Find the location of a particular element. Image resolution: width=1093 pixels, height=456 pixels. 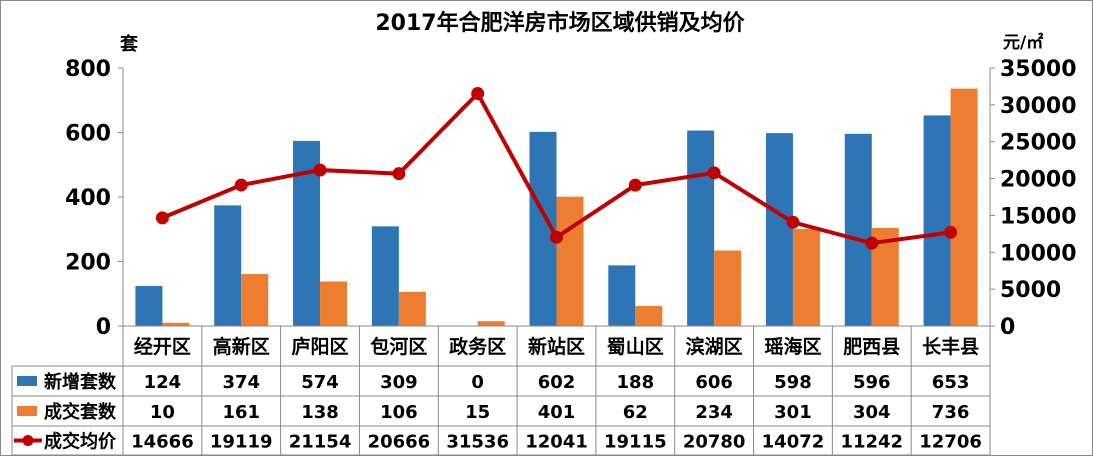

table-cell-value: 14666 is located at coordinates (162, 442).